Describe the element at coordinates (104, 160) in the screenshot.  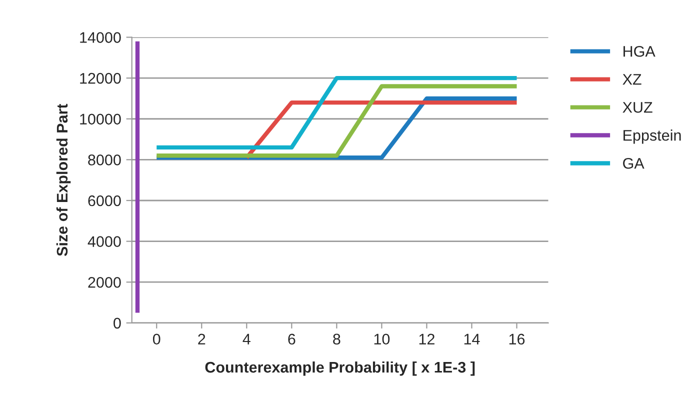
I see `y-tick-label: 8000` at that location.